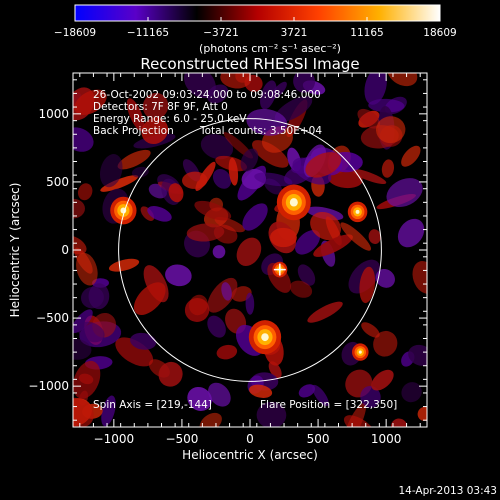 The image size is (500, 500). I want to click on annotation-time-range: 26-Oct-2002 09:03:24.000 to 09:08:46.000, so click(207, 95).